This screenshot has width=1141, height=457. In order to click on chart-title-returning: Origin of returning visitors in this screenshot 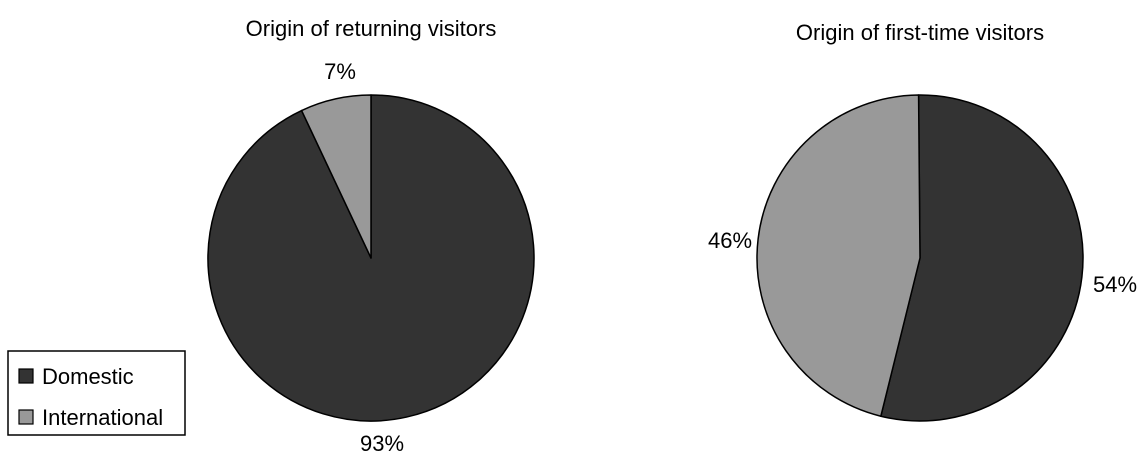, I will do `click(371, 28)`.